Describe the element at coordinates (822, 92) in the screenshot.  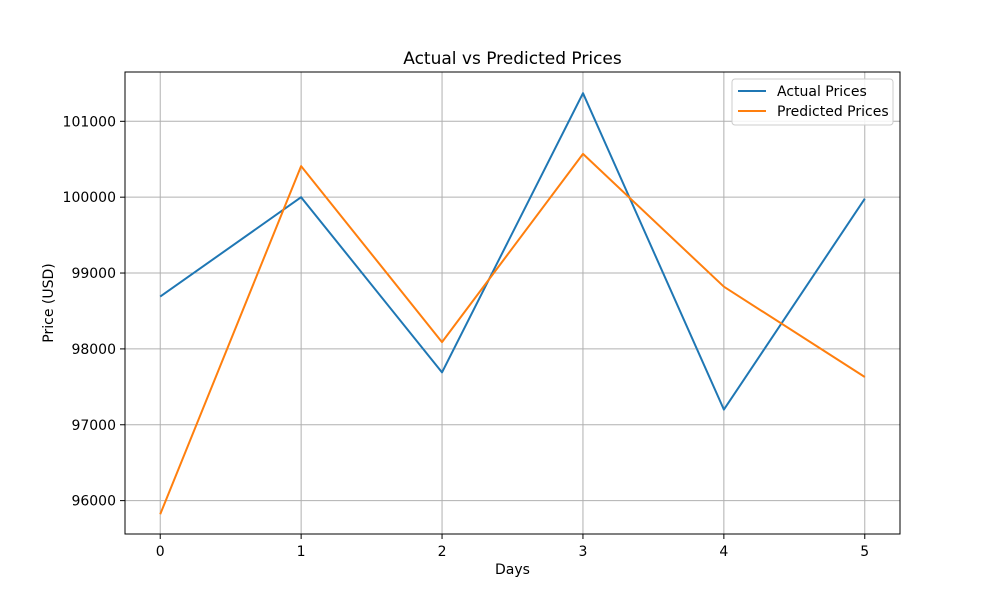
I see `legend-label: Actual Prices` at that location.